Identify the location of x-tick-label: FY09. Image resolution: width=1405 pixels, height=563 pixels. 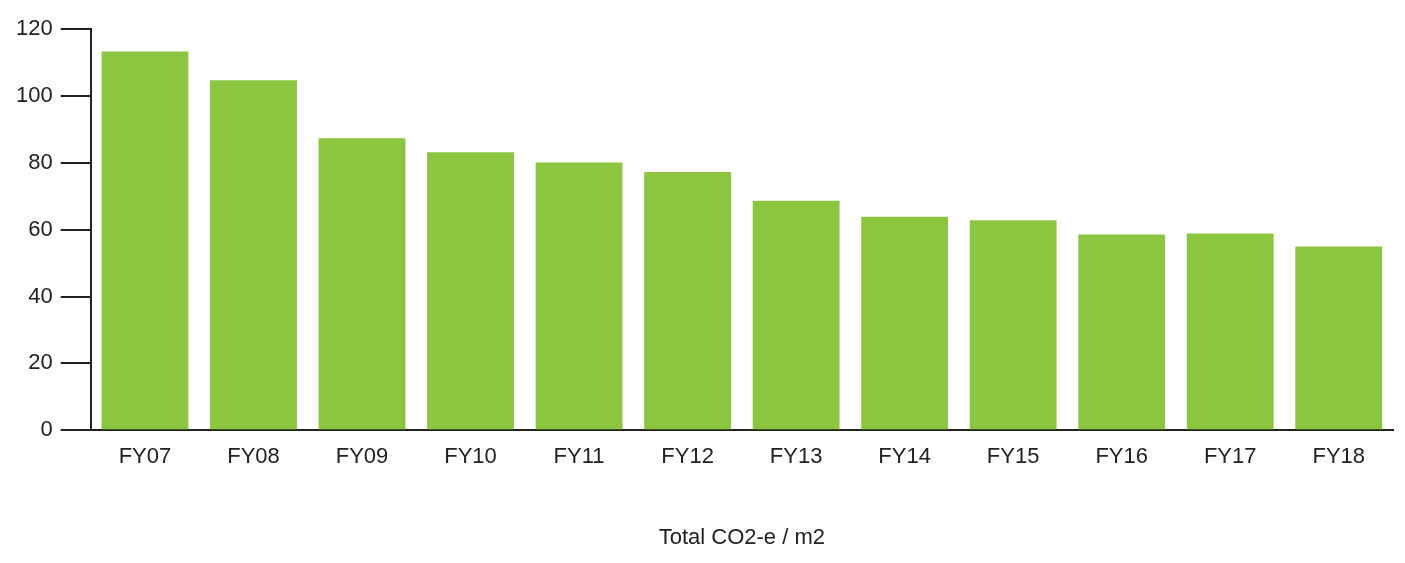
(362, 456).